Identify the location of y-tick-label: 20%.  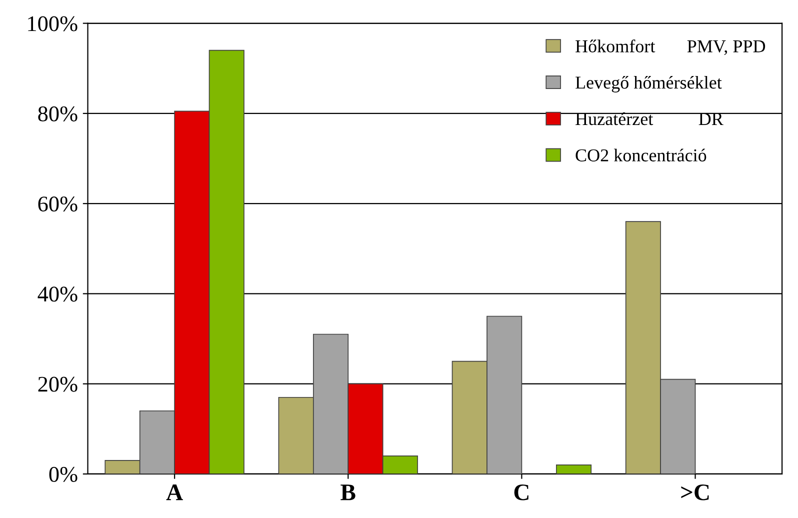
(58, 384).